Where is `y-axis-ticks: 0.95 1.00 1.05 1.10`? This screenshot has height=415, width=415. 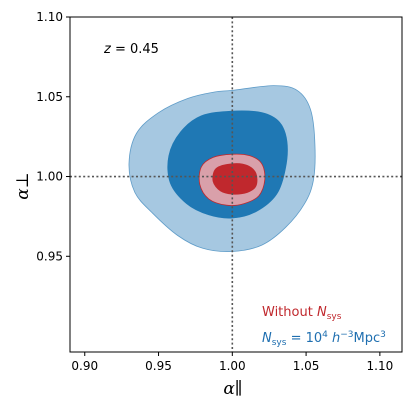 y-axis-ticks: 0.95 1.00 1.05 1.10 is located at coordinates (53, 136).